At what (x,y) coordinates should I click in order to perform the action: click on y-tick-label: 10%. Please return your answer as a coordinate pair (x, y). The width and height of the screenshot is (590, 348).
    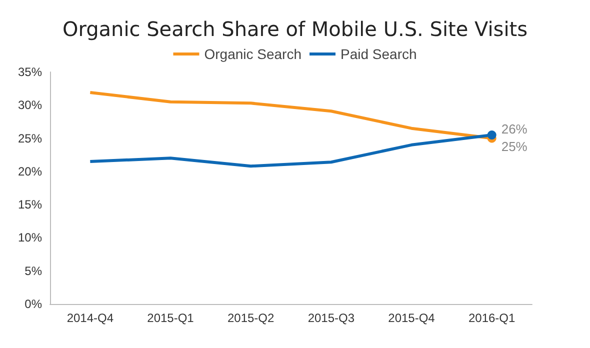
    Looking at the image, I should click on (30, 237).